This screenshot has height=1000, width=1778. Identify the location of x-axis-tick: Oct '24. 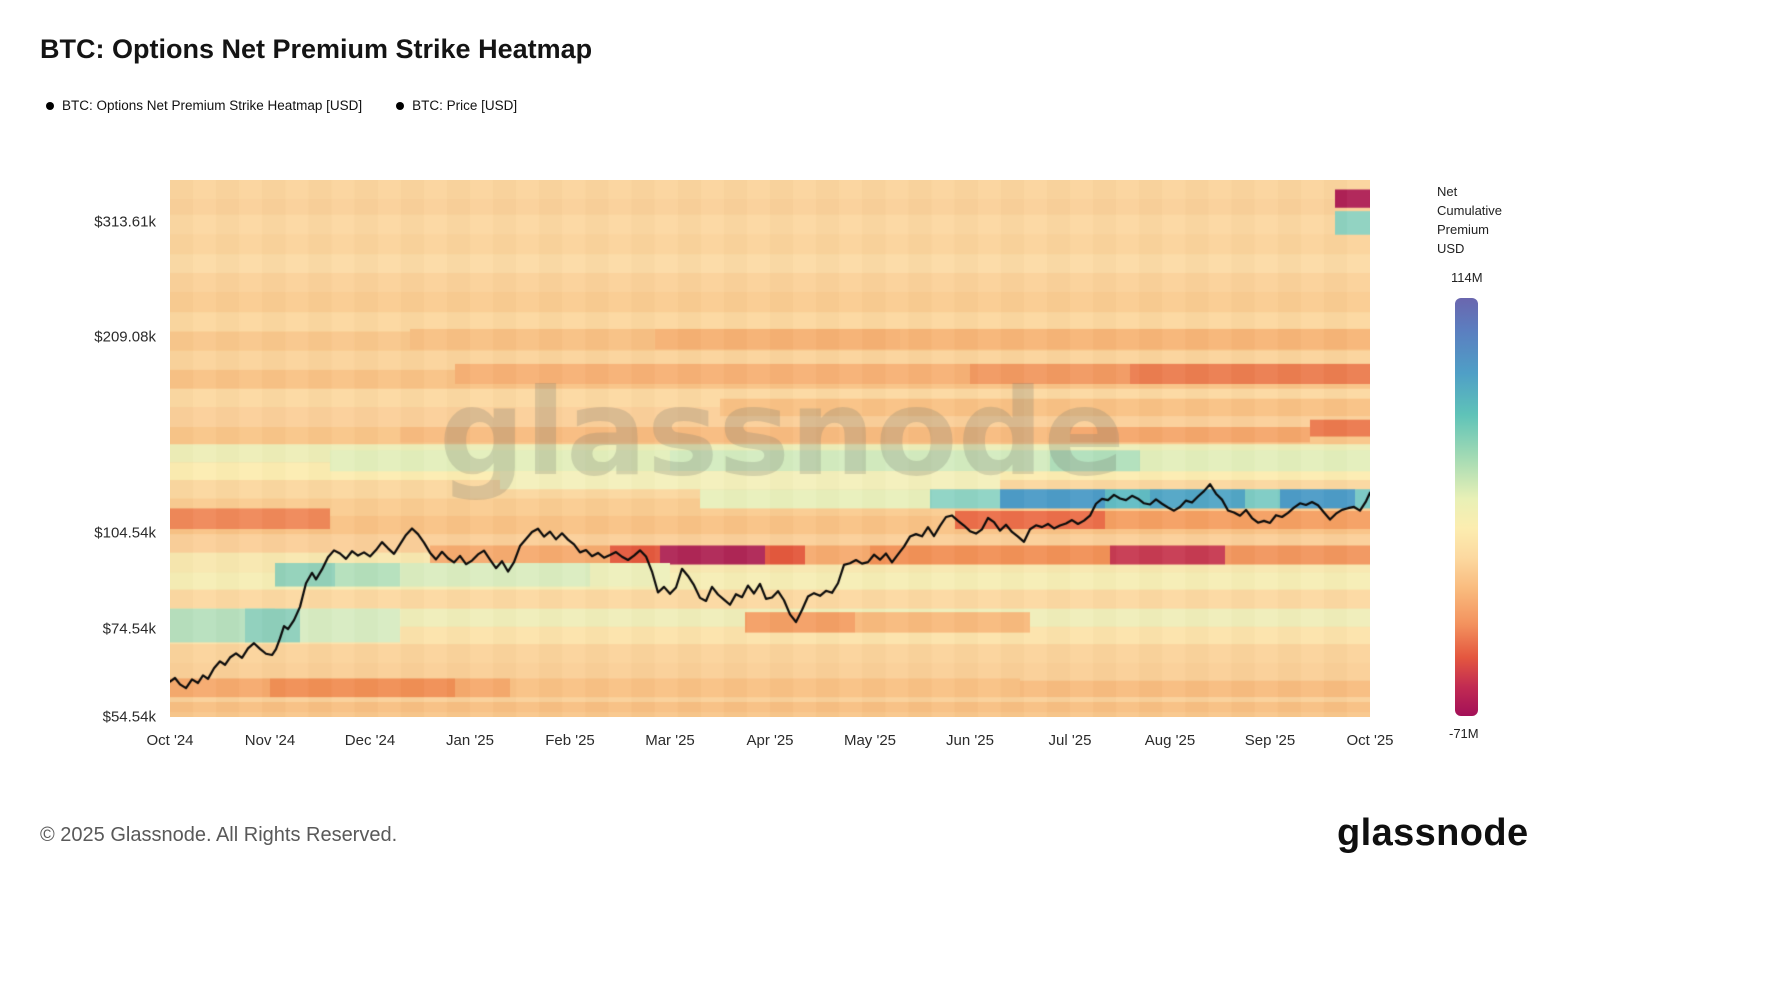
(170, 740).